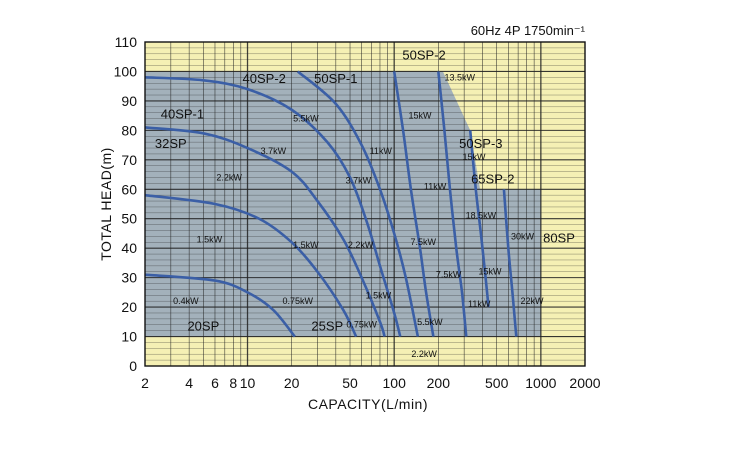 This screenshot has height=451, width=739. Describe the element at coordinates (371, 383) in the screenshot. I see `x-ticks: 2 4 6 8 10 20 50 100 200 500 1000 2000` at that location.